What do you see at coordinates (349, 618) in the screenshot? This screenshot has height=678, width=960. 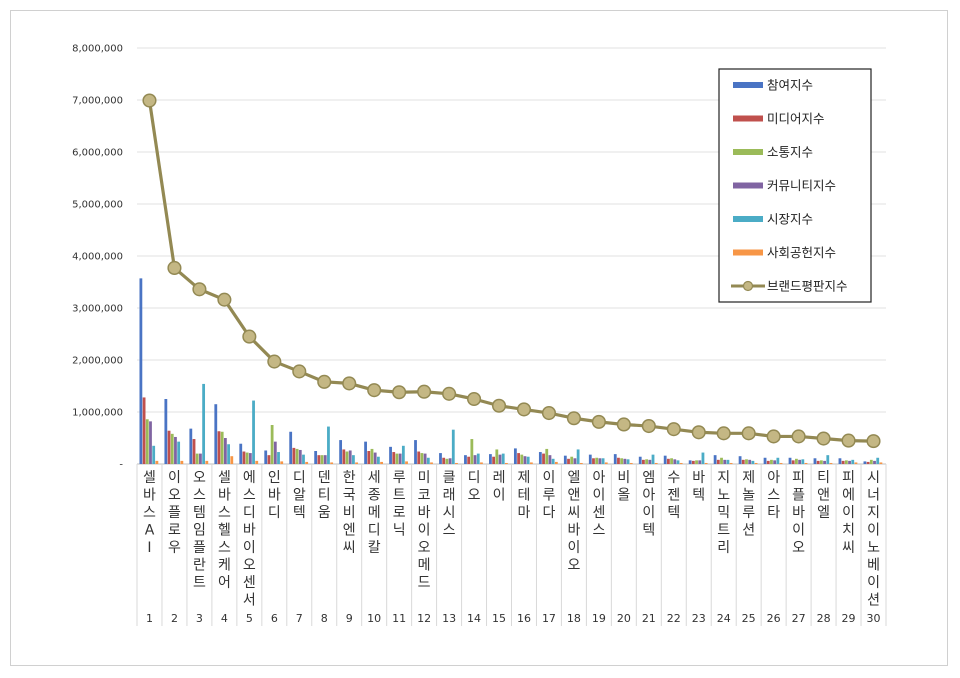 I see `x-rank-label: 9` at bounding box center [349, 618].